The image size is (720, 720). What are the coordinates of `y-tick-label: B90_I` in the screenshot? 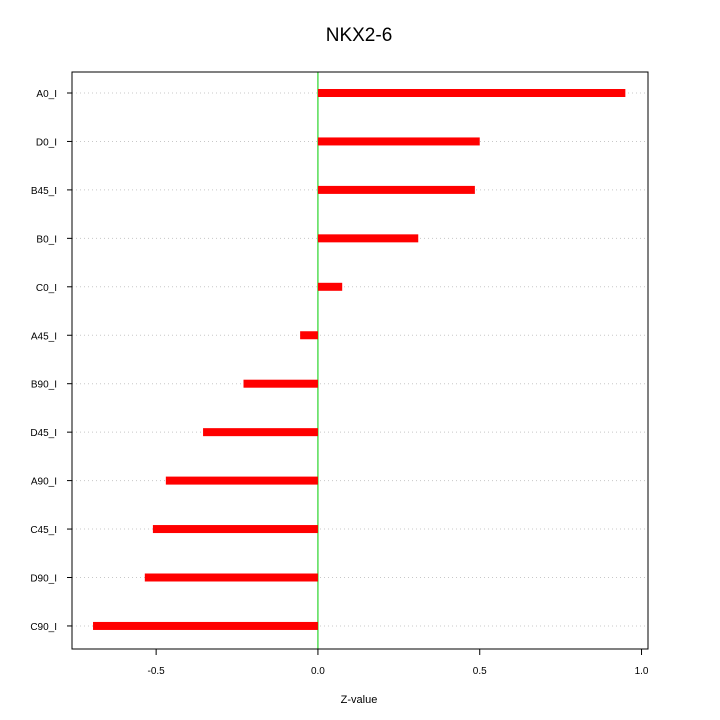 It's located at (44, 385).